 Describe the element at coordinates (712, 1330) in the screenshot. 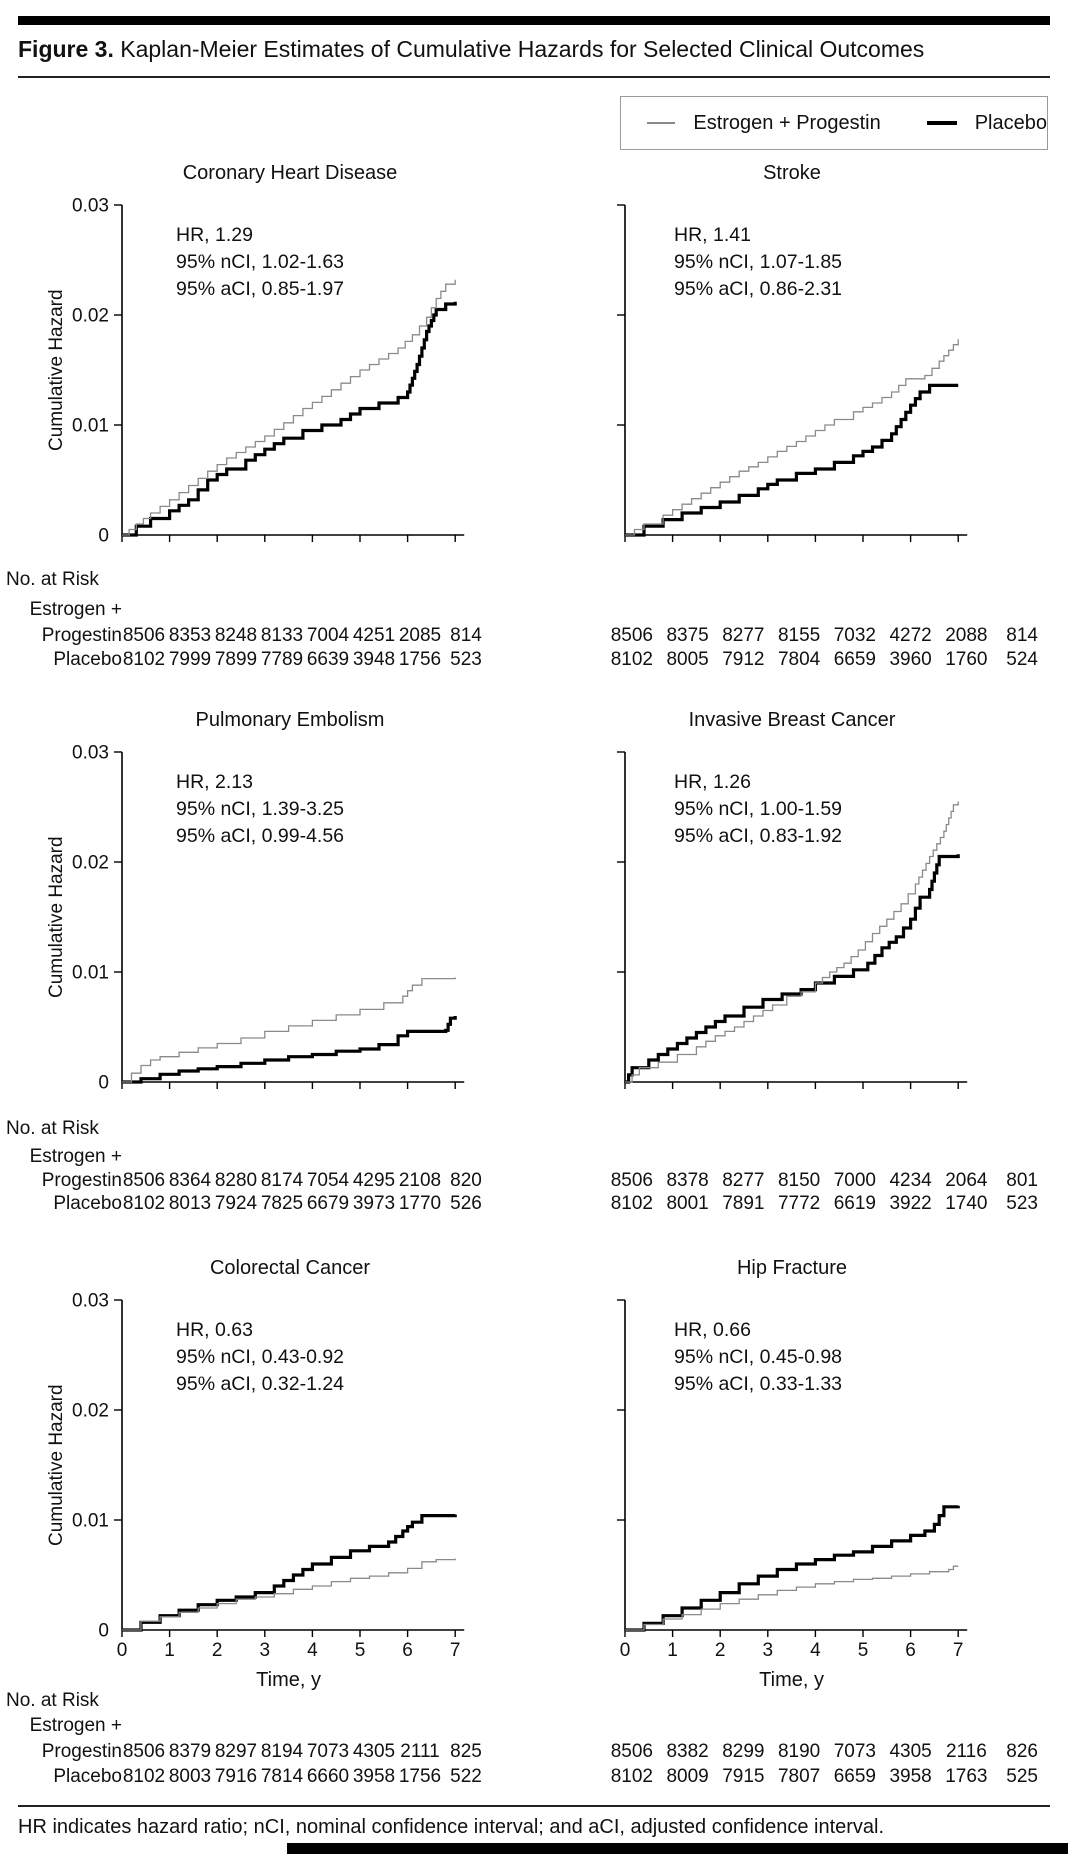

I see `annotation-line-0: HR, 0.66` at that location.